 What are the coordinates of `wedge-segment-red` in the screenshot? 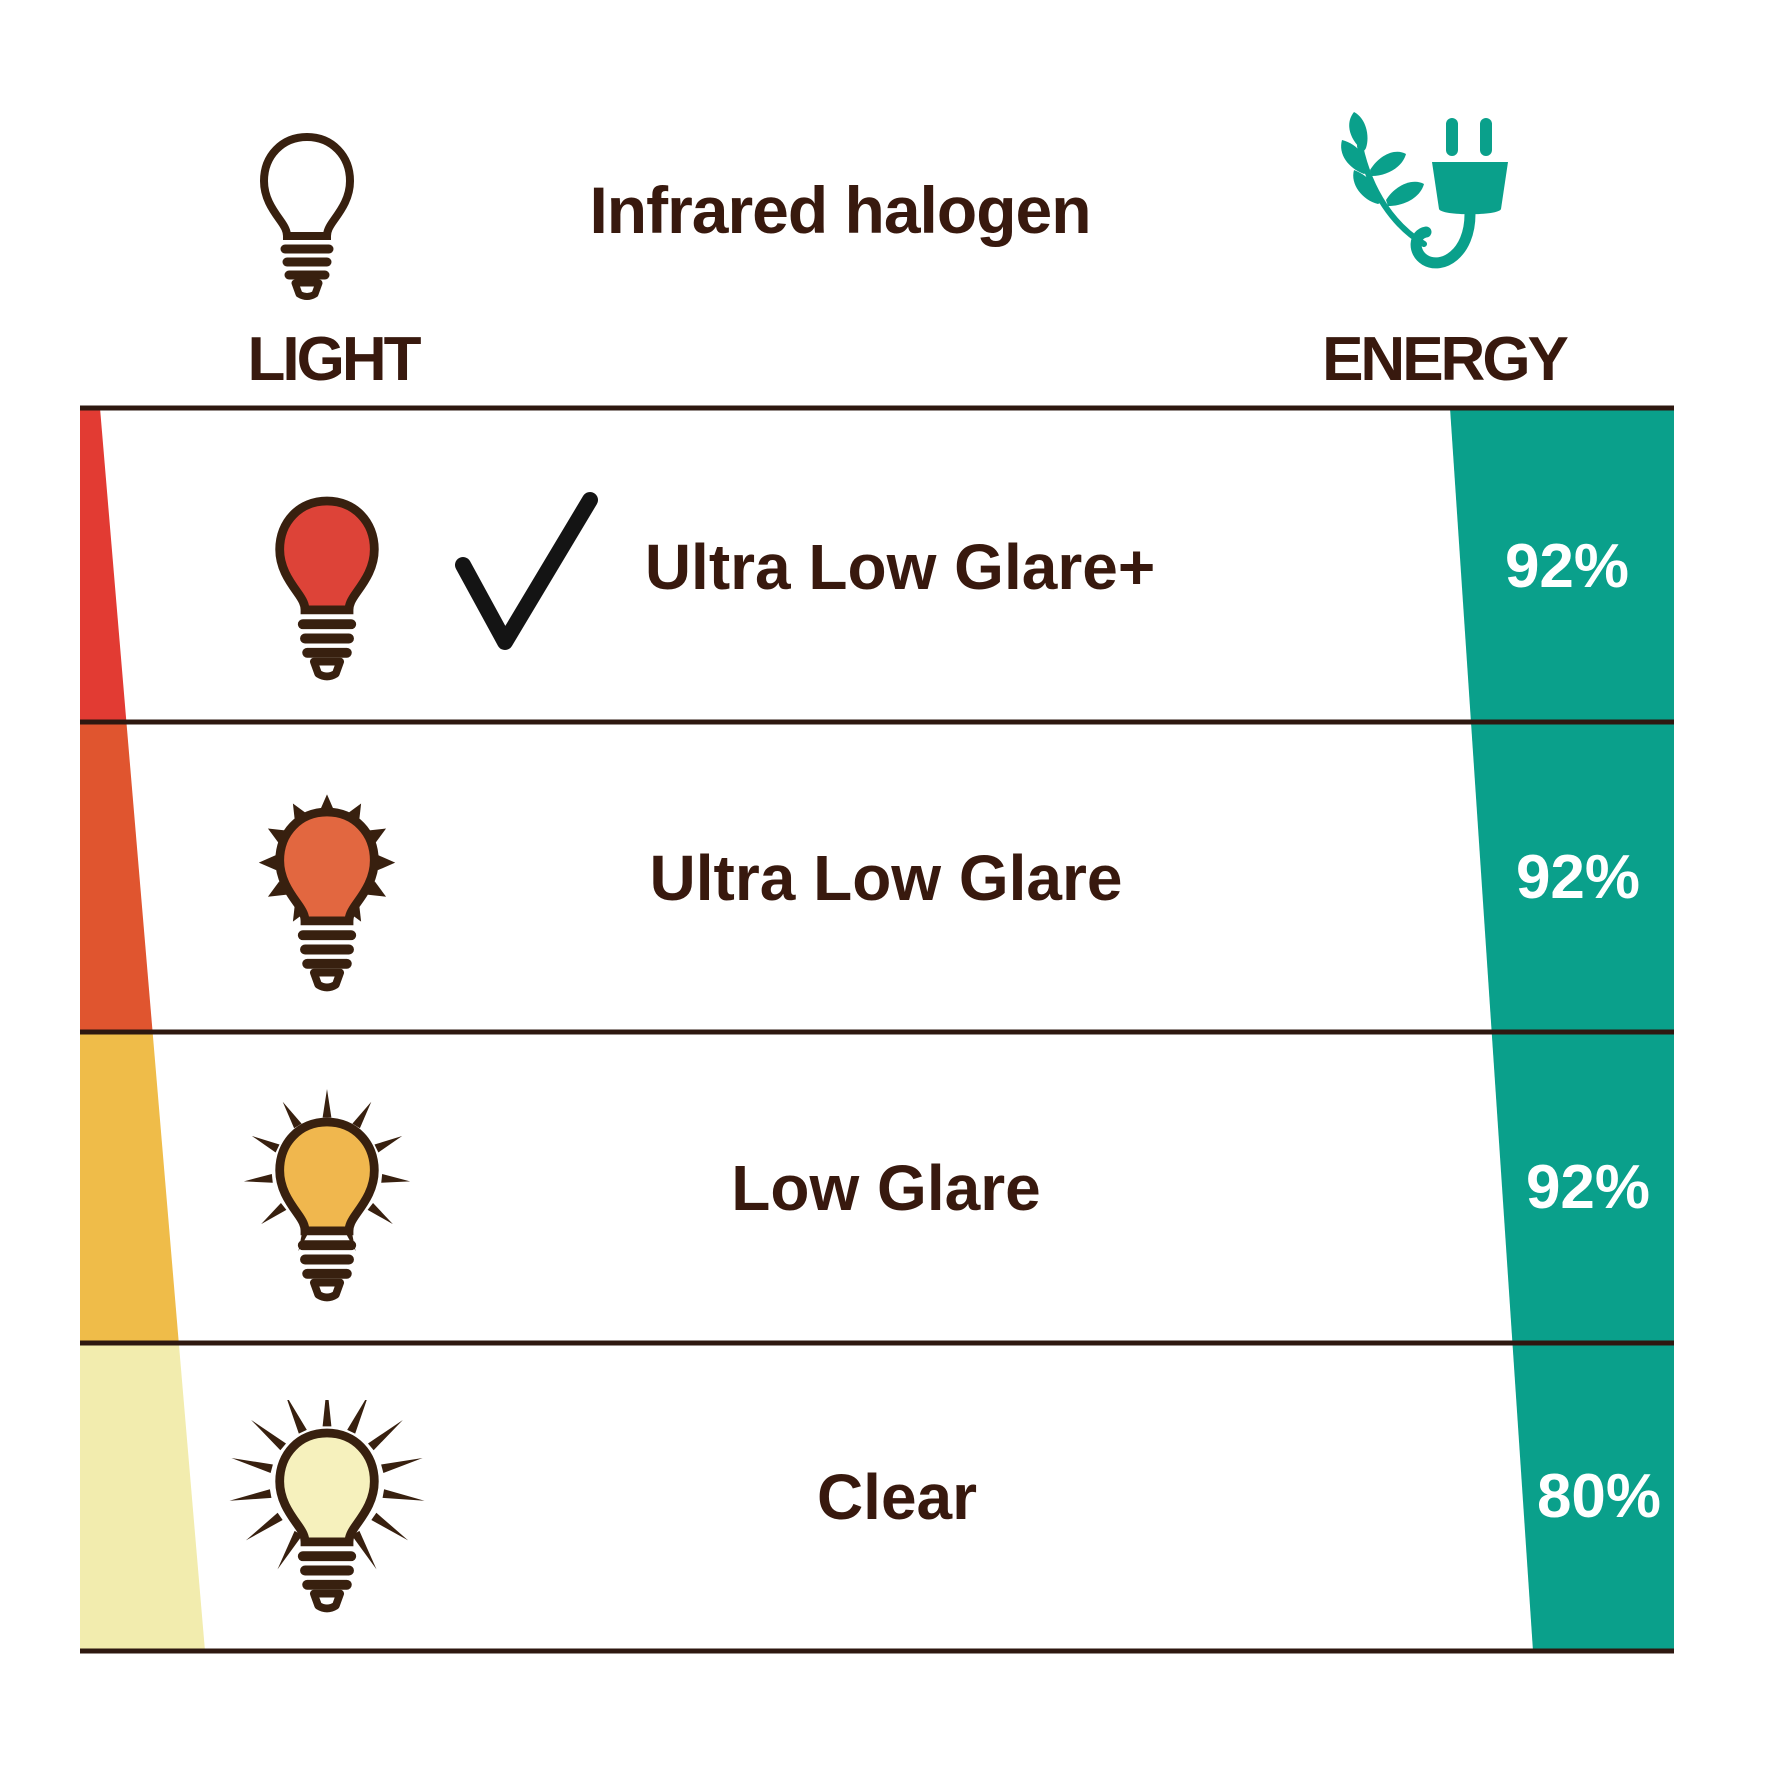 It's located at (103, 565).